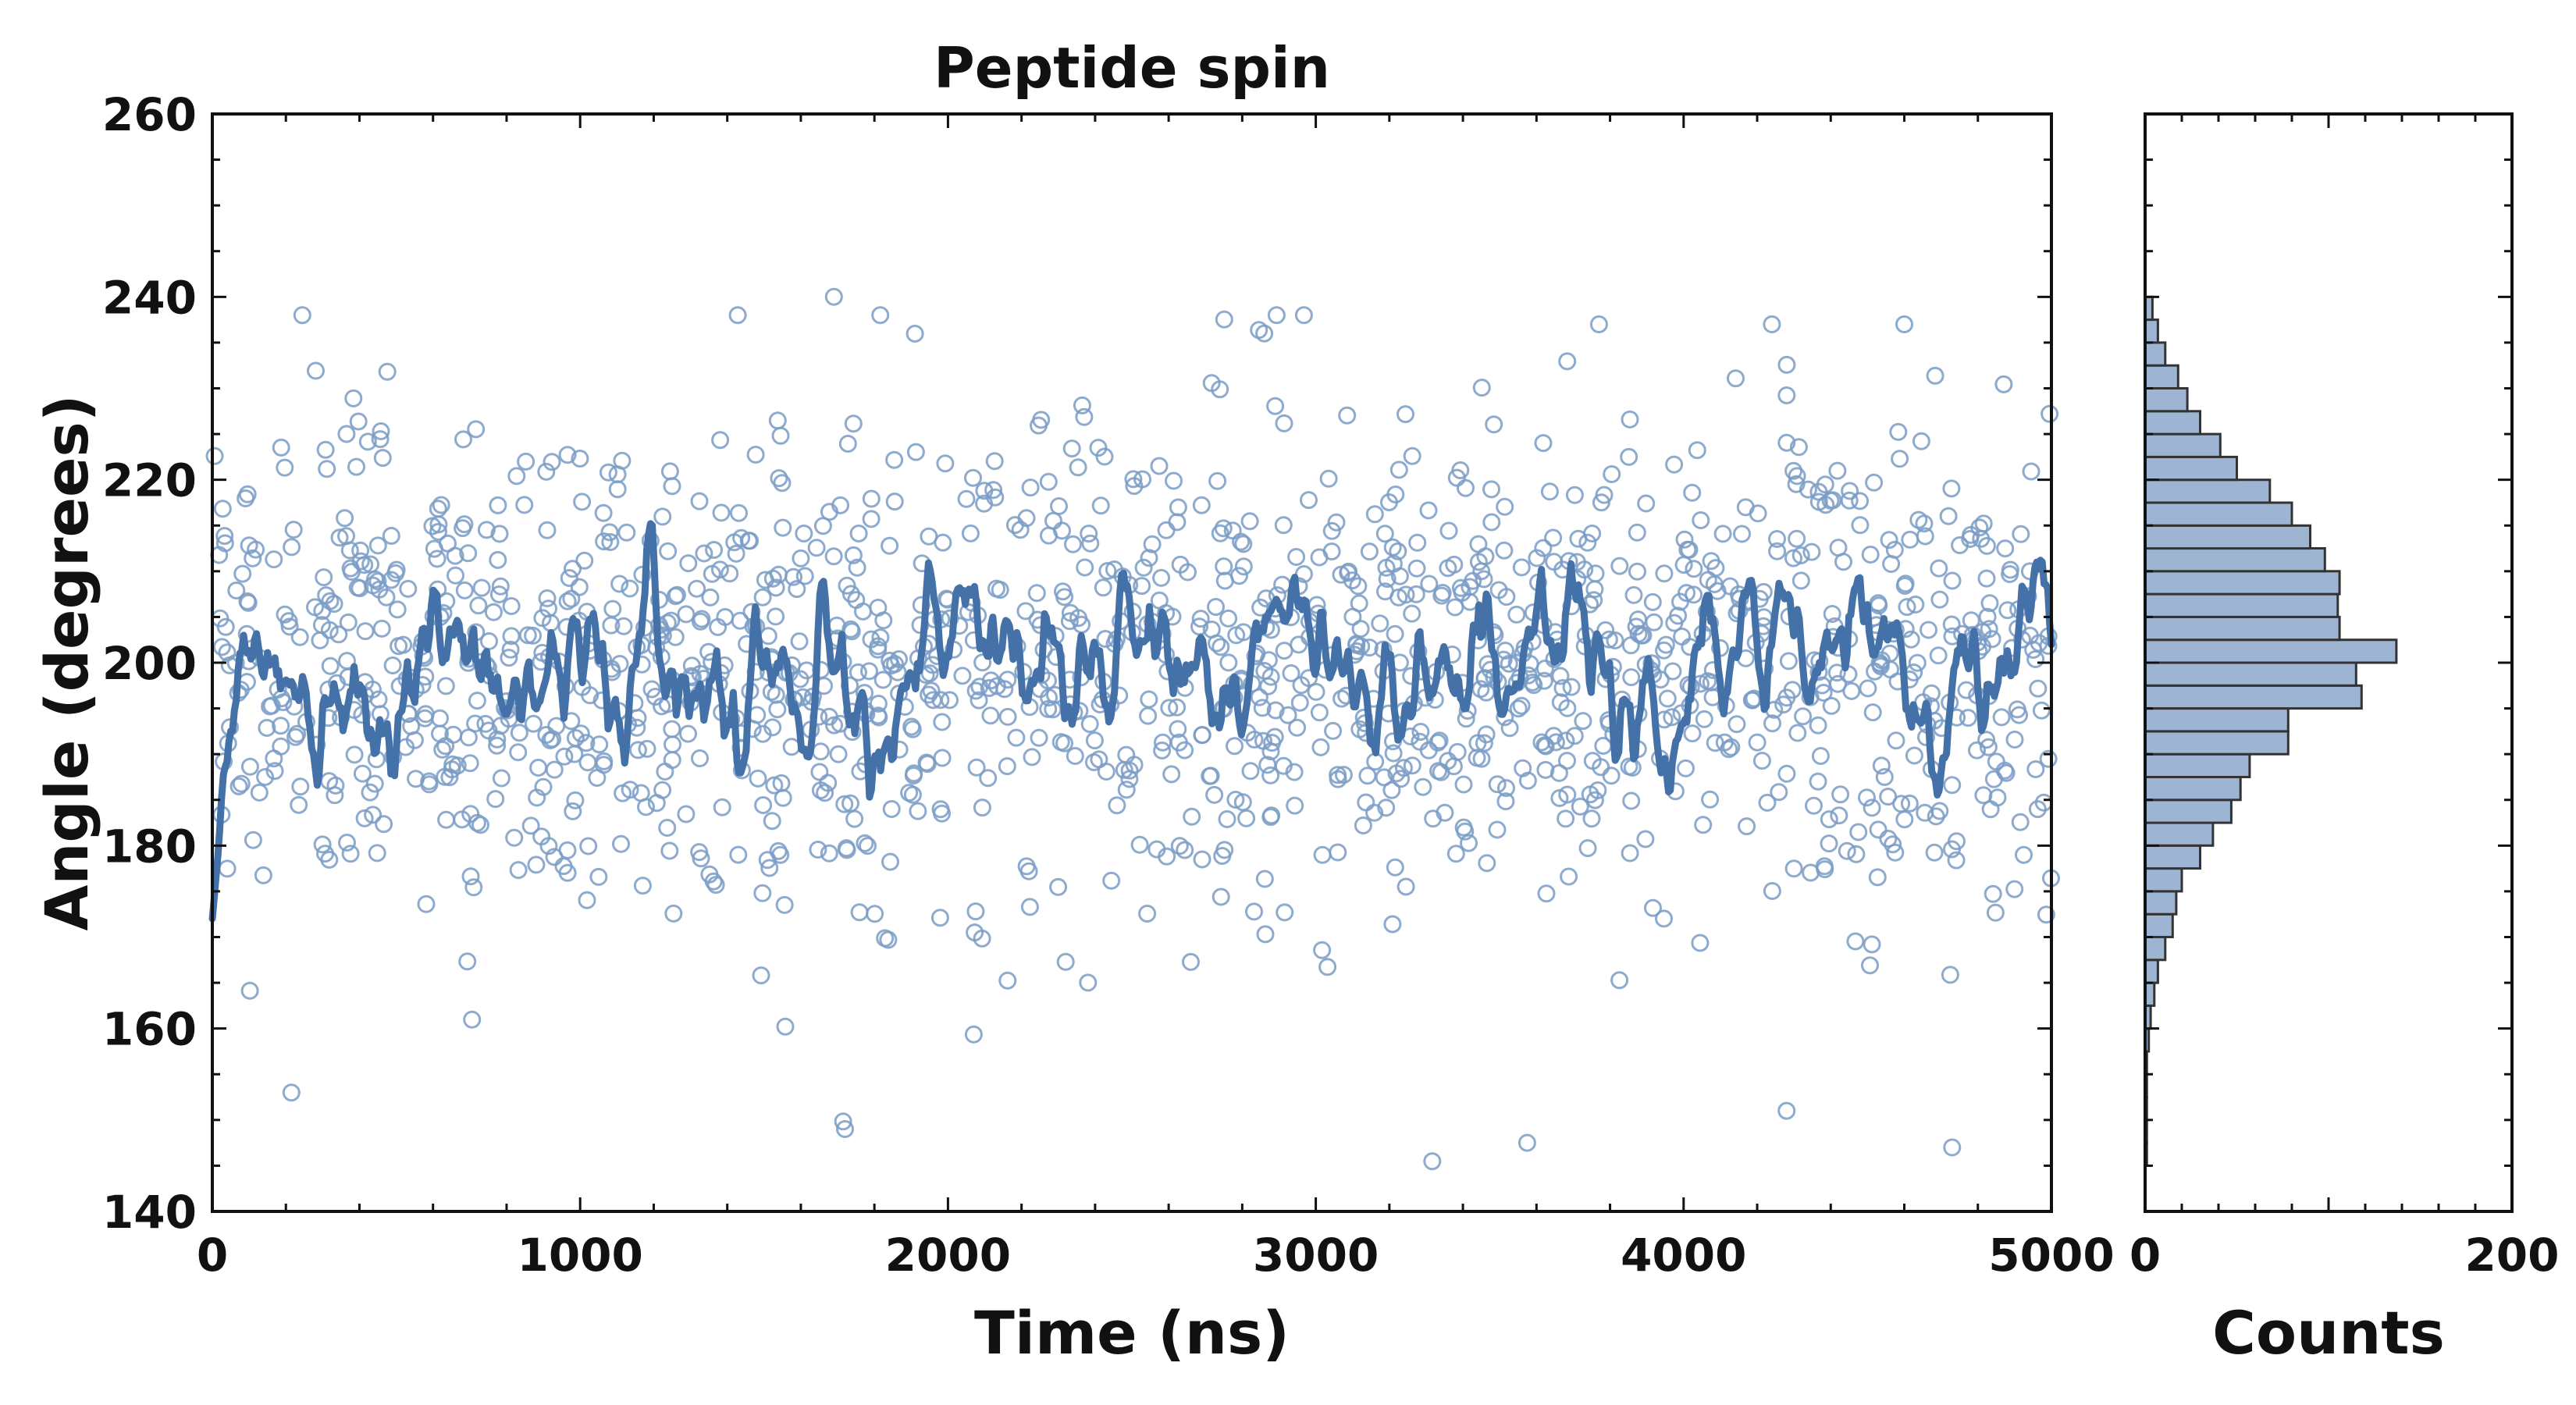 This screenshot has height=1405, width=2576. What do you see at coordinates (1156, 1255) in the screenshot?
I see `main-x-tick-labels: 0 1000 2000 3000 4000 5000` at bounding box center [1156, 1255].